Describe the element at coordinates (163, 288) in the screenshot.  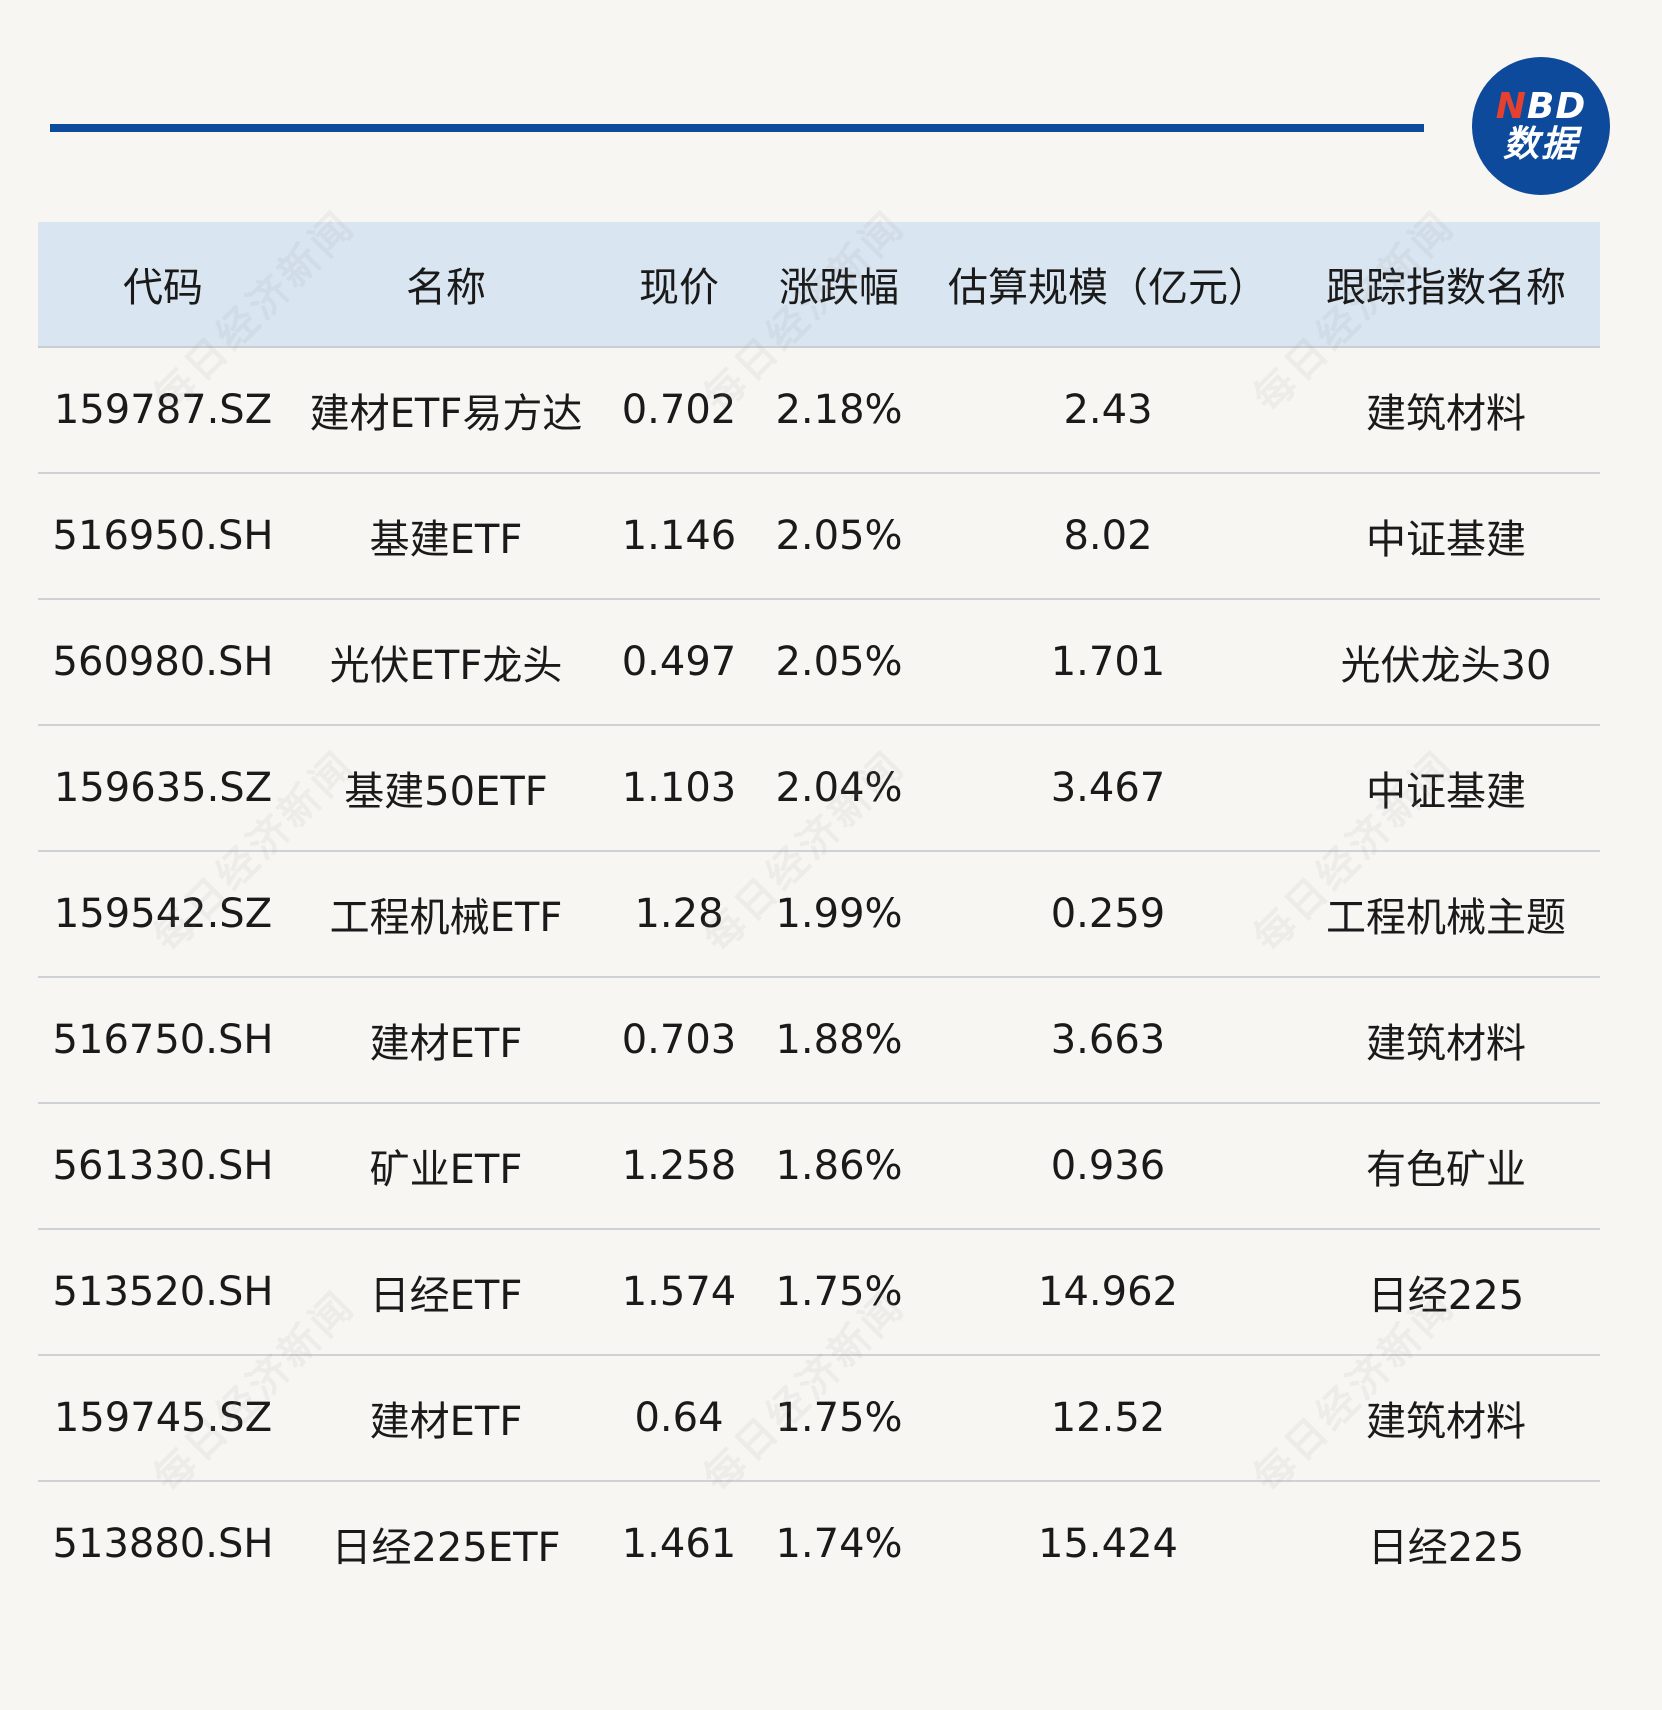
I see `header-code: 代码` at that location.